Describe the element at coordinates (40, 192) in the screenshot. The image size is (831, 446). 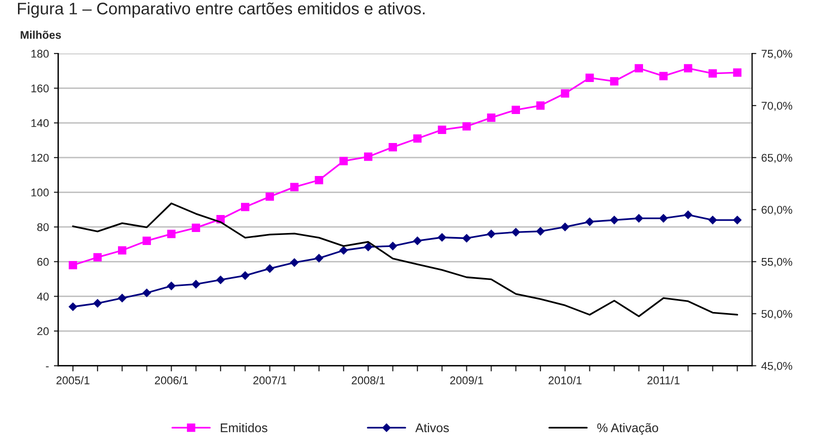
I see `y-tick-label: 100` at that location.